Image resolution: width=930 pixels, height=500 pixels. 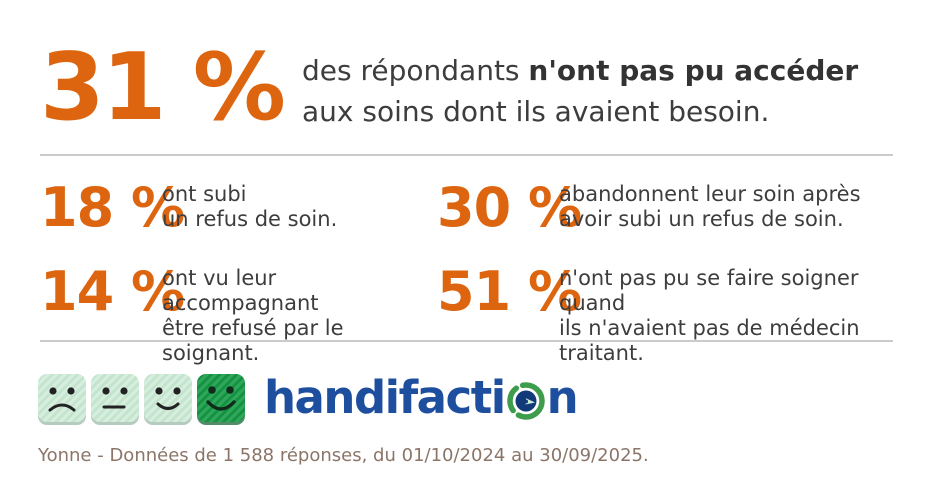 What do you see at coordinates (385, 397) in the screenshot?
I see `wordmark-part1: handifacti` at bounding box center [385, 397].